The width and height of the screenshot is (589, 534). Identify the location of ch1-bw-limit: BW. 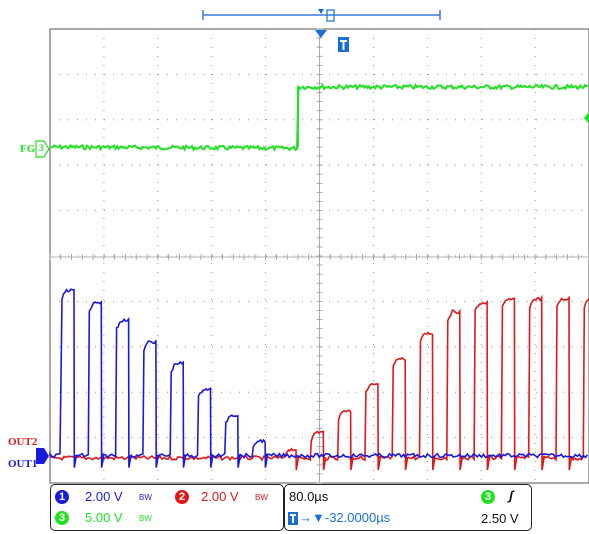
(145, 497).